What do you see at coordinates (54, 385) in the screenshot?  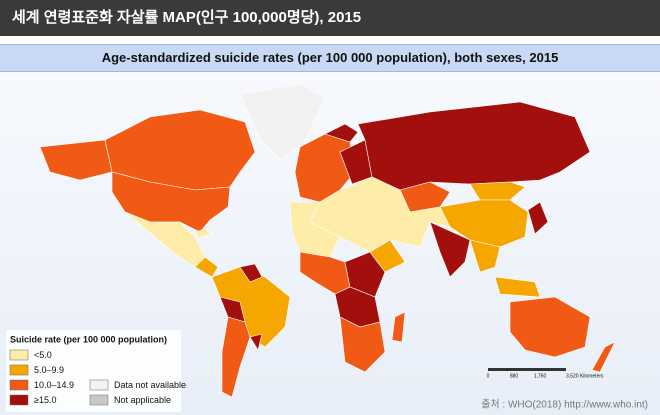 I see `legend-label: 10.0–14.9` at bounding box center [54, 385].